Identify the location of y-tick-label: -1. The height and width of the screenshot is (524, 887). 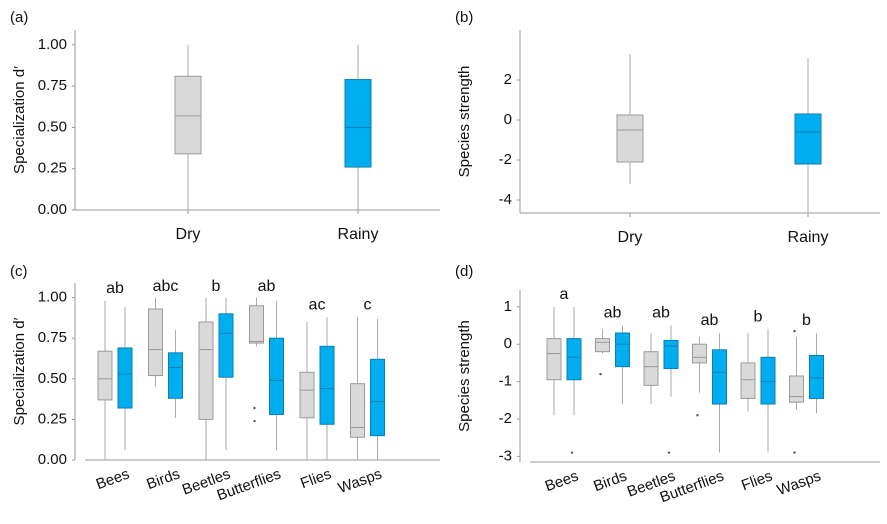
(505, 381).